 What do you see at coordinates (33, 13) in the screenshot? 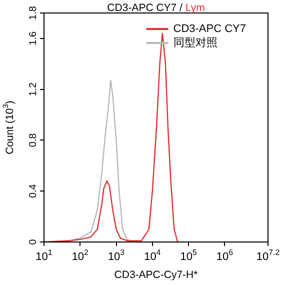
I see `y-tick-label: 1.8` at bounding box center [33, 13].